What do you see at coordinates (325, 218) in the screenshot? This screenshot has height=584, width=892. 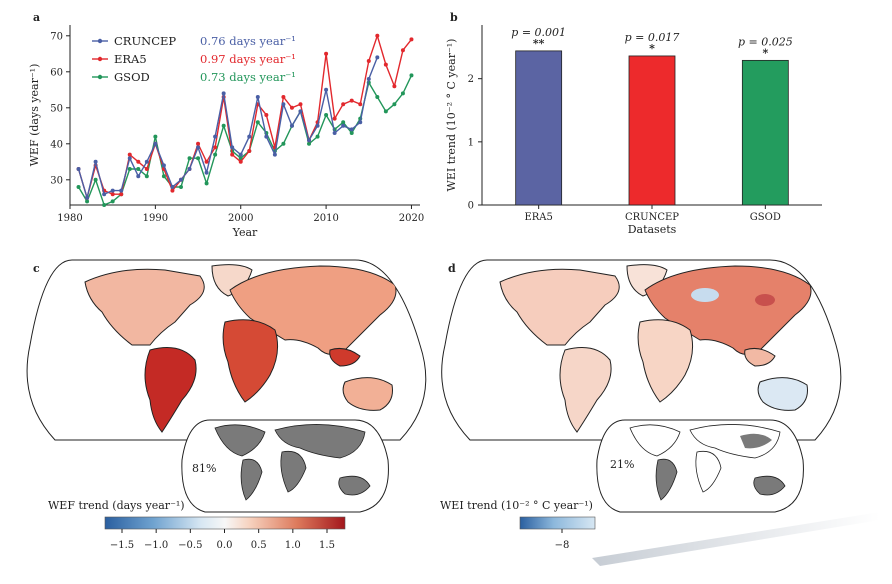 I see `chart-a-x-tick-label: 2010` at bounding box center [325, 218].